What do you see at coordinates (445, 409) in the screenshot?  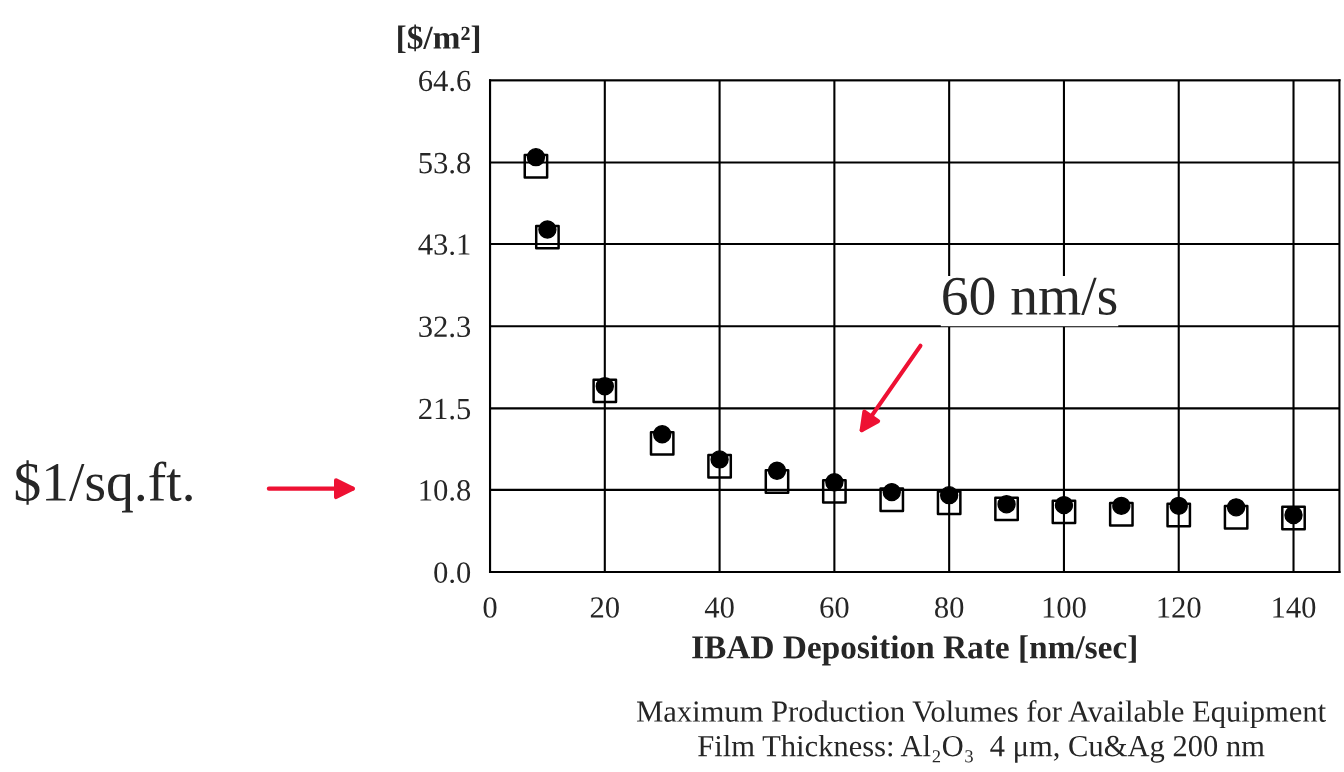 I see `y-tick-label: 21.5` at bounding box center [445, 409].